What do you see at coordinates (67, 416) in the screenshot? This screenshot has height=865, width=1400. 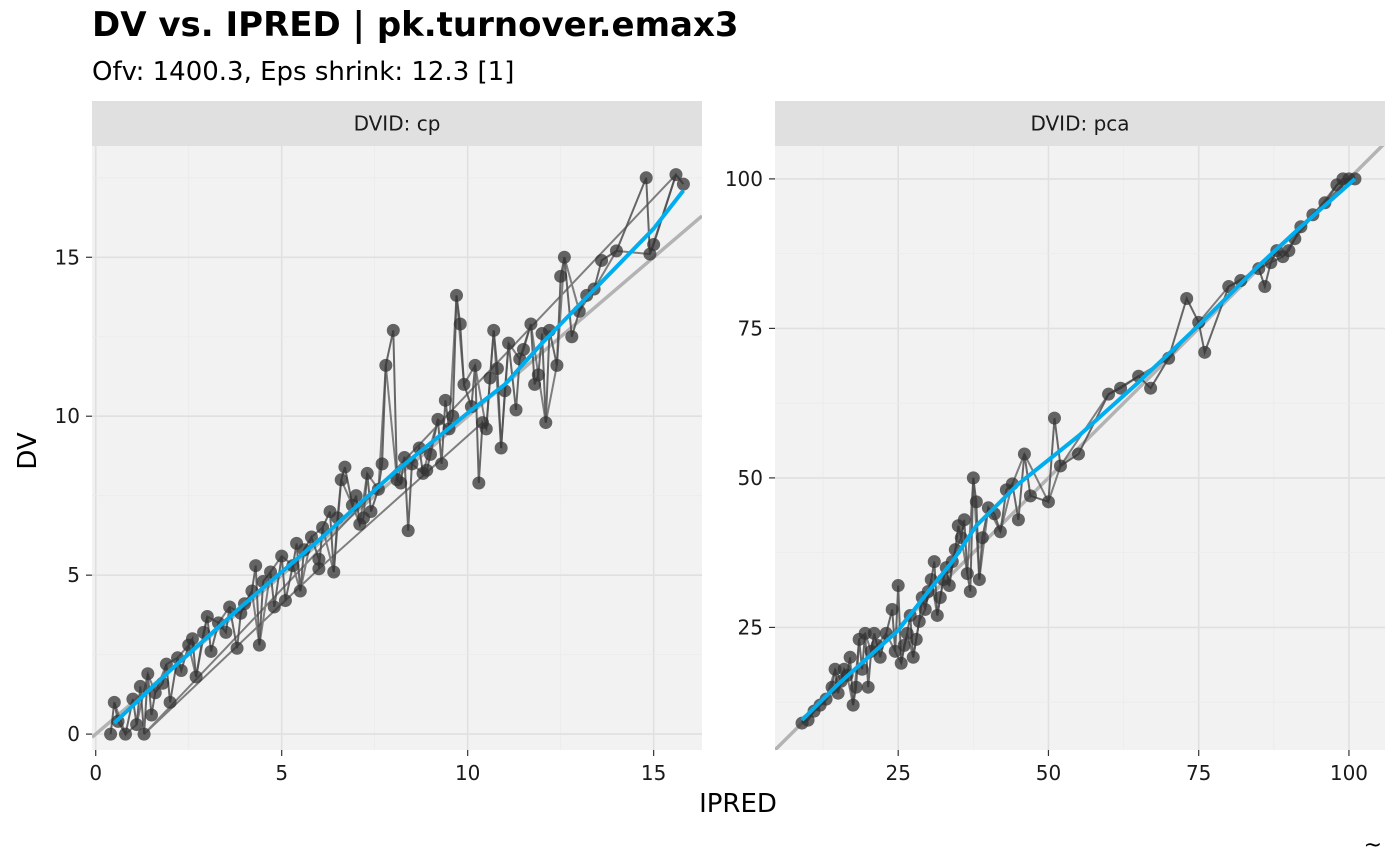 I see `y-tick-label: 10` at bounding box center [67, 416].